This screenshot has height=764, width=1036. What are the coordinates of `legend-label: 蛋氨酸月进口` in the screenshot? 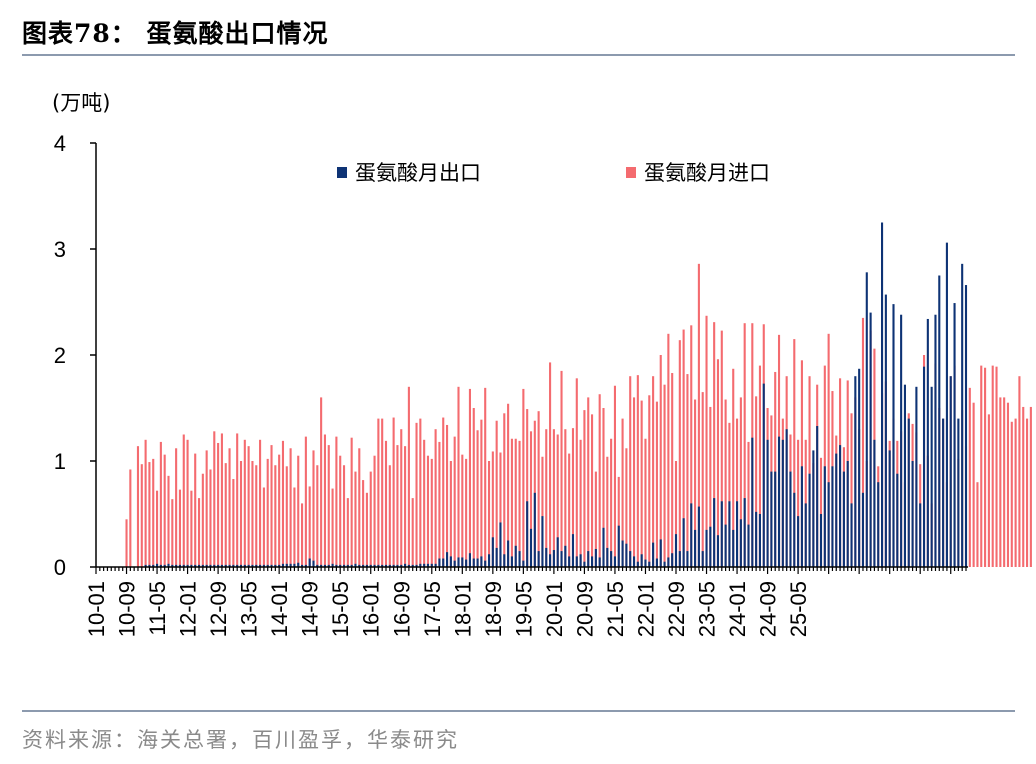 It's located at (707, 173).